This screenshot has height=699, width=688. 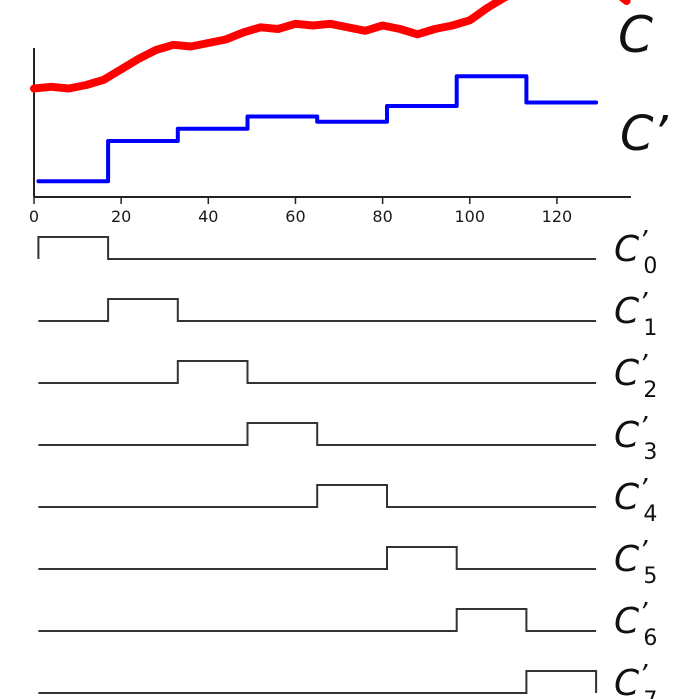 What do you see at coordinates (295, 216) in the screenshot?
I see `x-tick-label: 60` at bounding box center [295, 216].